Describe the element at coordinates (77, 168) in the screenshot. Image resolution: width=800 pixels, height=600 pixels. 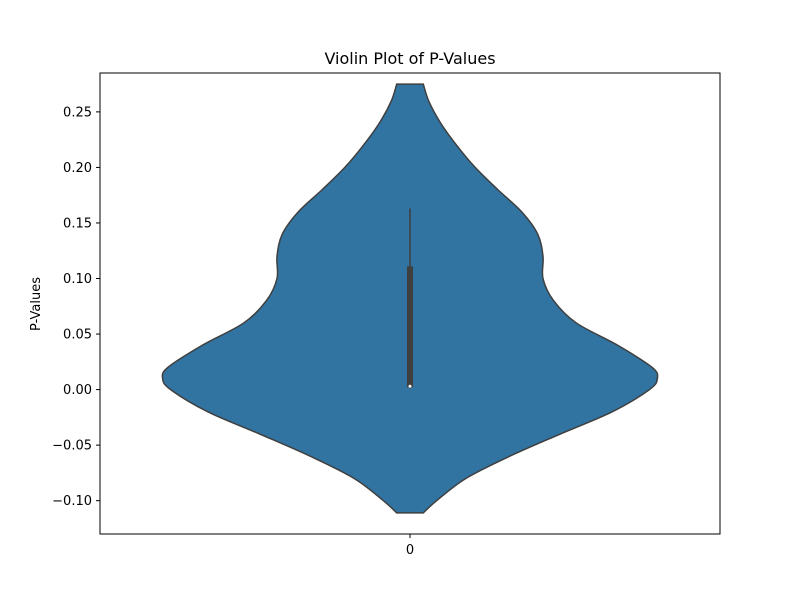
I see `y-tick-label: 0.20` at that location.